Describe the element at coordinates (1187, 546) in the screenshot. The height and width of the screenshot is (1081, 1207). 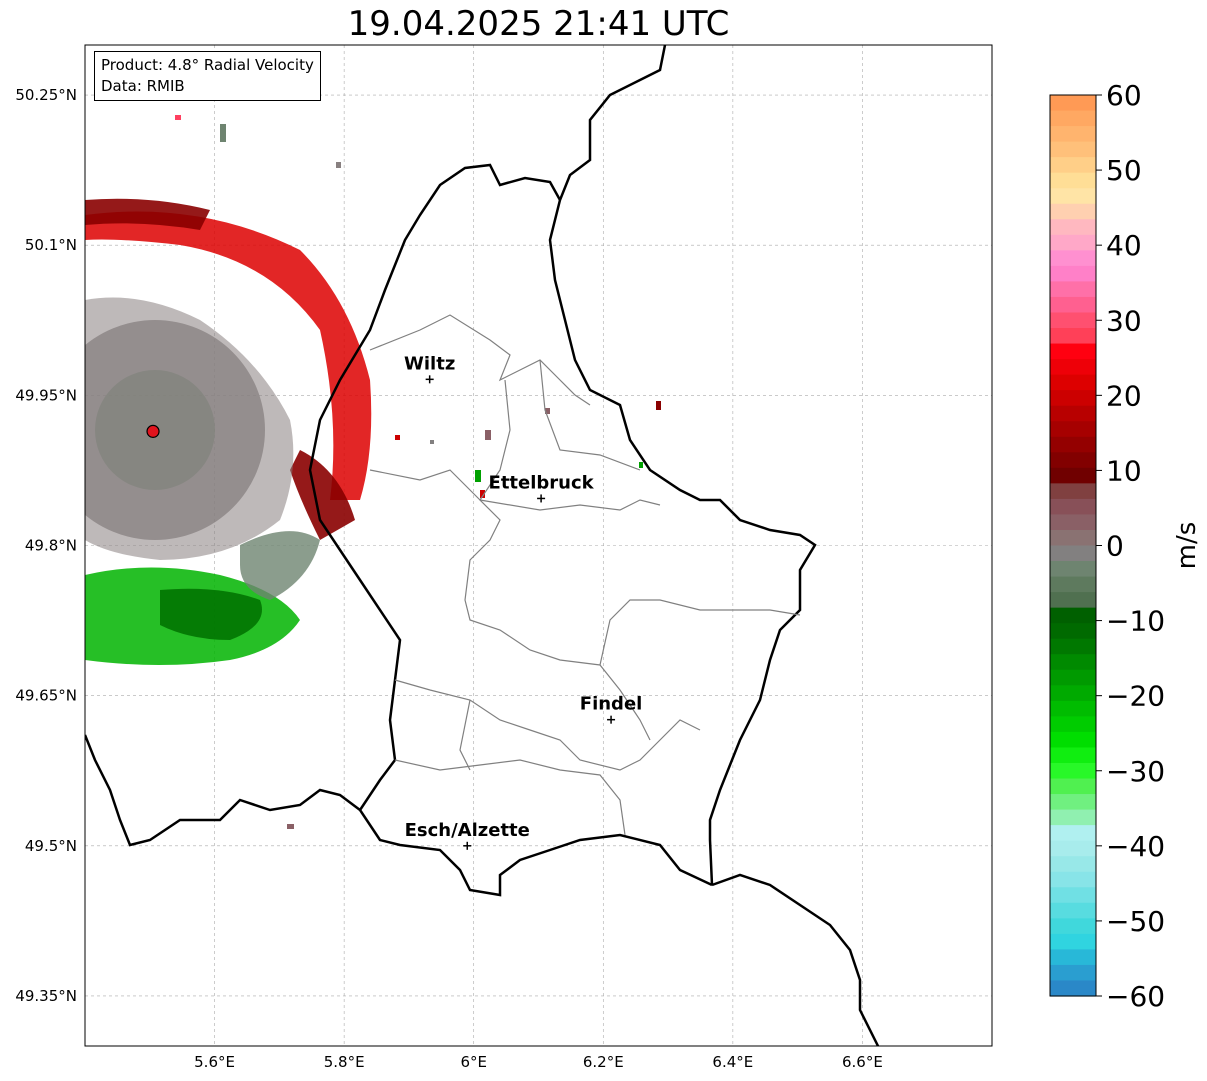
I see `colorbar-label: m/s` at that location.